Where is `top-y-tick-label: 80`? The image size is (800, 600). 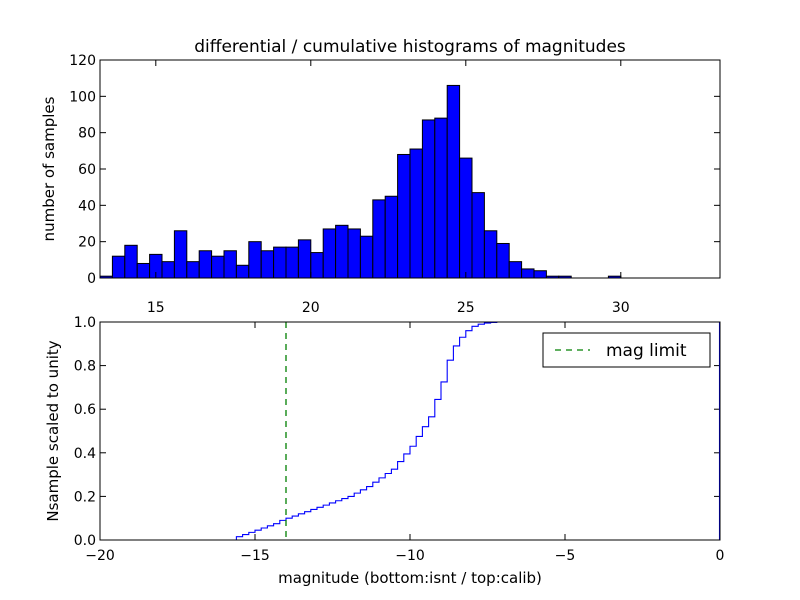 top-y-tick-label: 80 is located at coordinates (87, 134).